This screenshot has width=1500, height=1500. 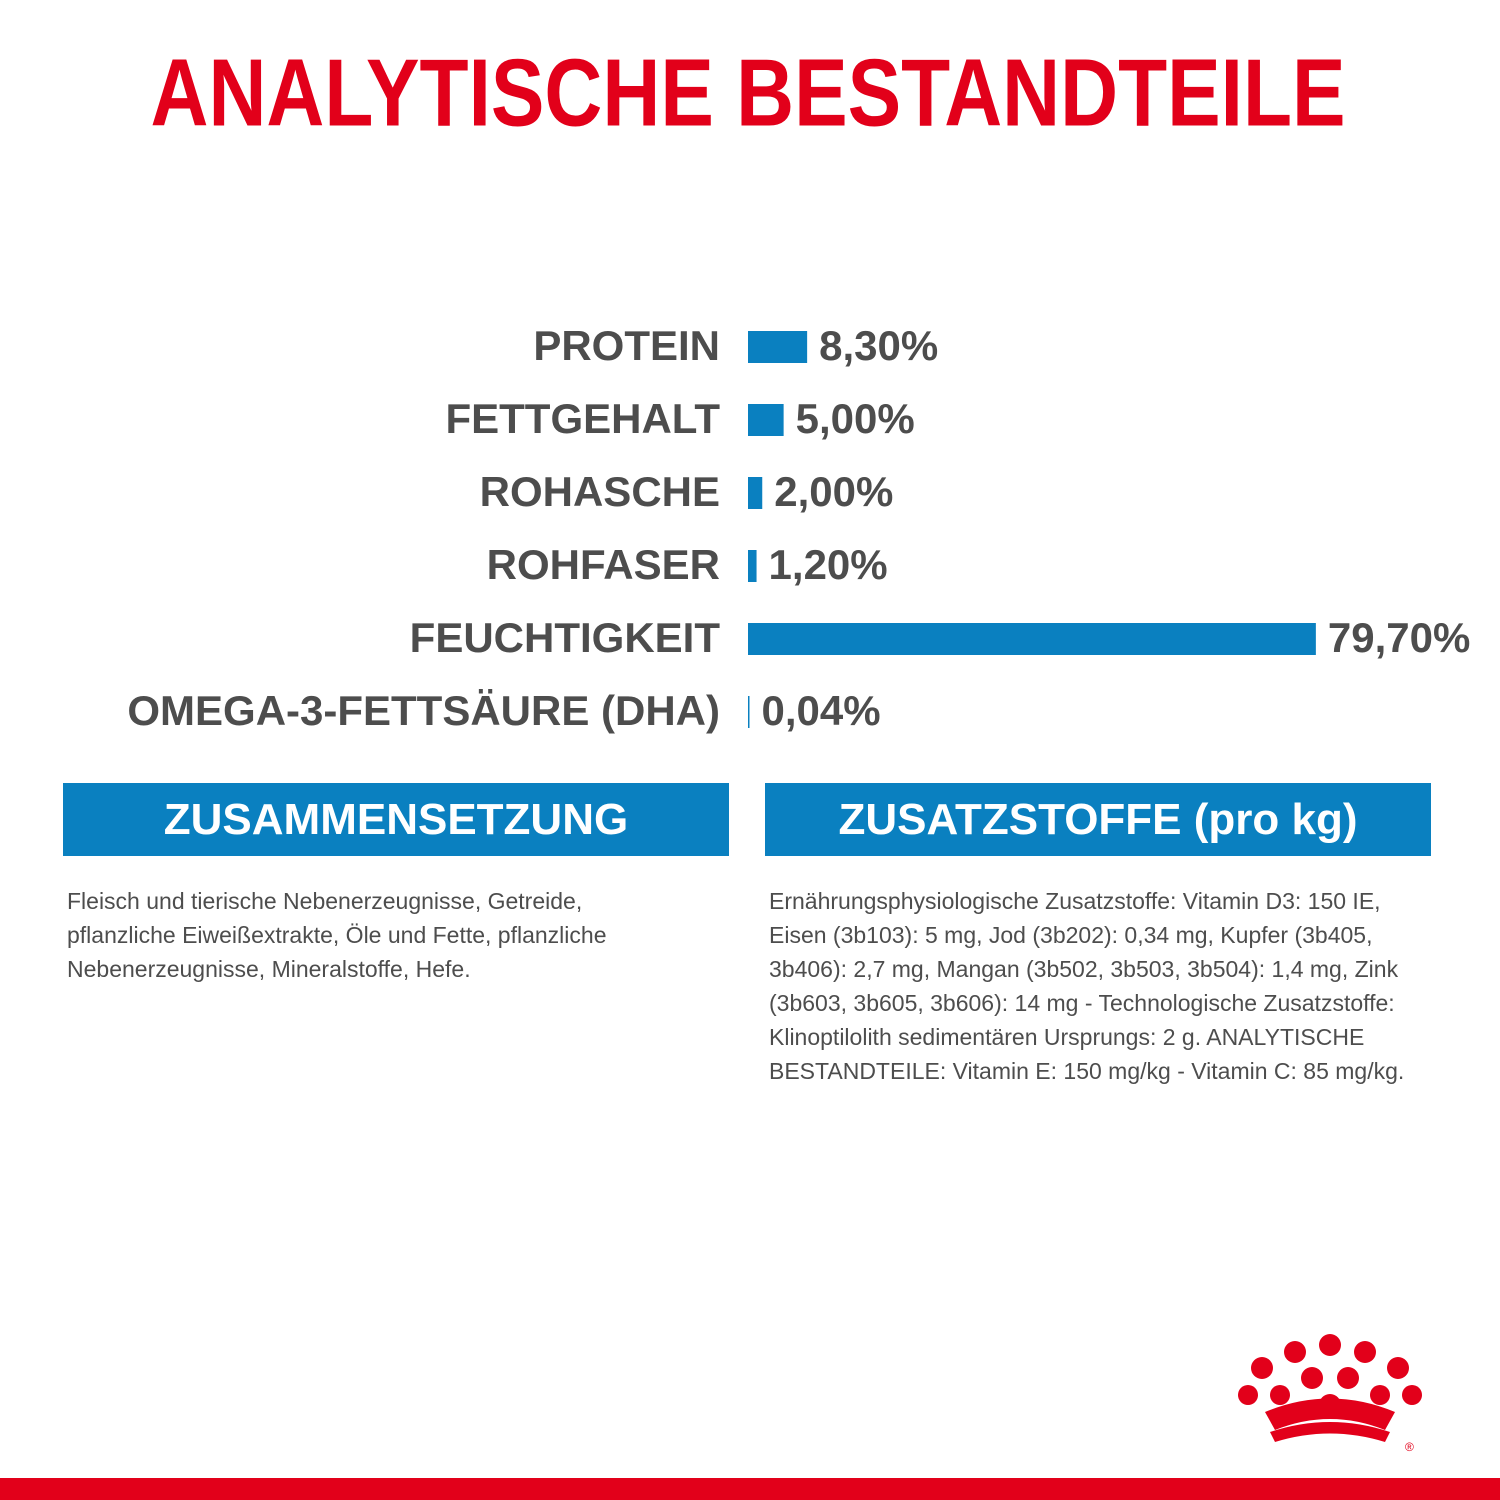 What do you see at coordinates (833, 491) in the screenshot?
I see `value-label: 2,00%` at bounding box center [833, 491].